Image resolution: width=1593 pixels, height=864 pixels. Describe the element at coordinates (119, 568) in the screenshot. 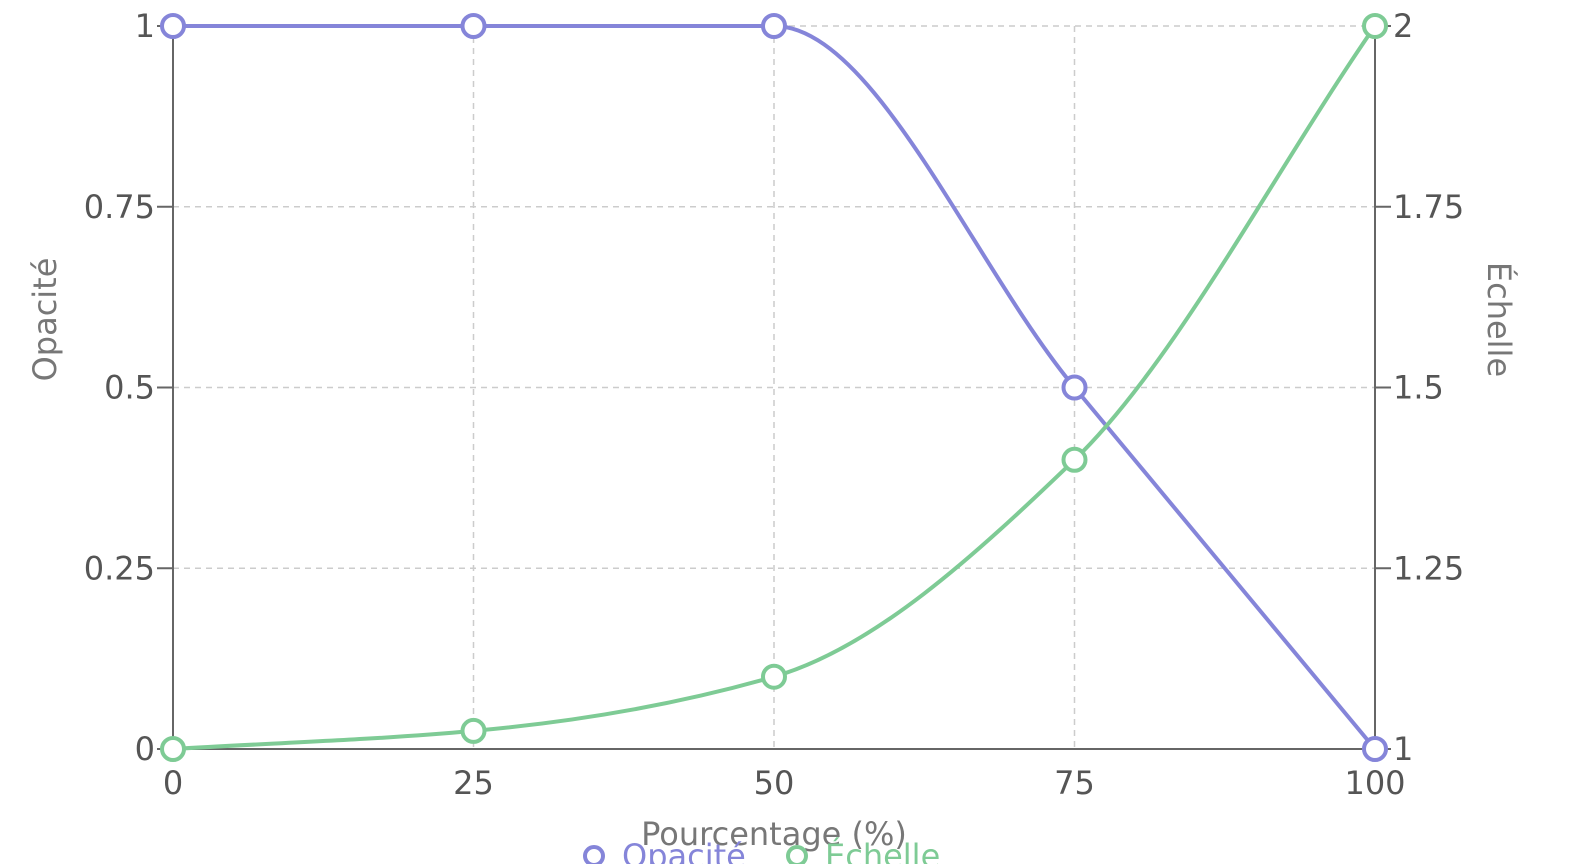

I see `y-tick-label: 0.25` at that location.